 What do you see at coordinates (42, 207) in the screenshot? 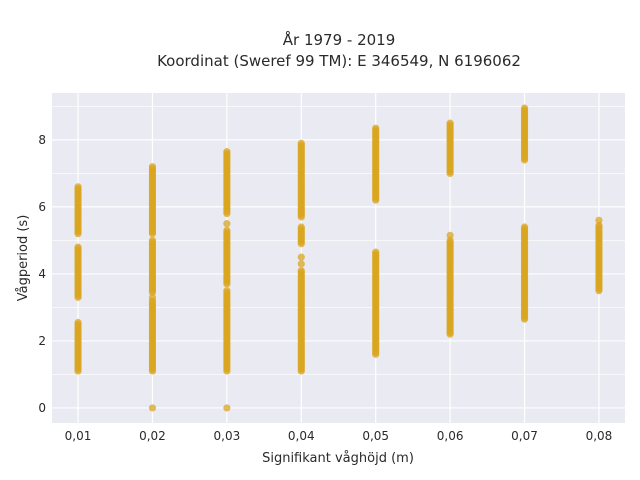
I see `y-tick-label: 6` at bounding box center [42, 207].